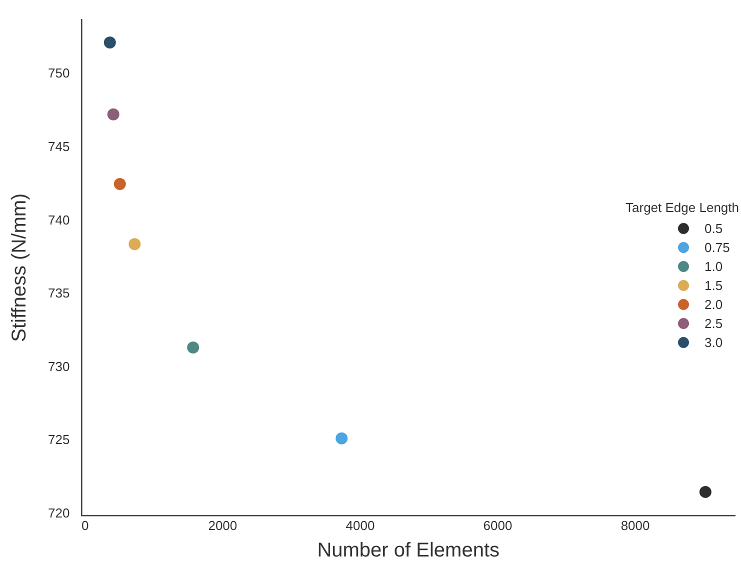 This screenshot has width=741, height=571. I want to click on legend-label: 0.5, so click(713, 228).